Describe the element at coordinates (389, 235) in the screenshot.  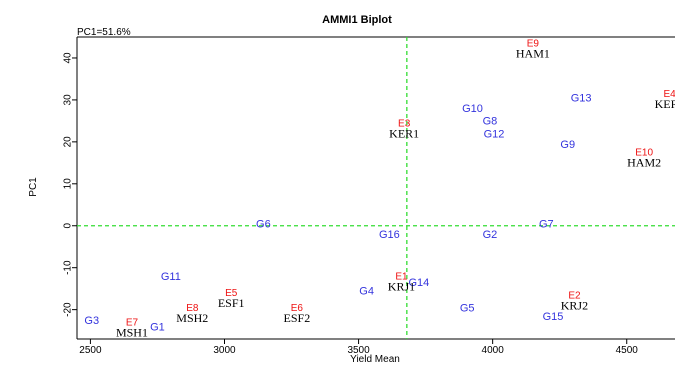
I see `genotype-label: G16` at that location.